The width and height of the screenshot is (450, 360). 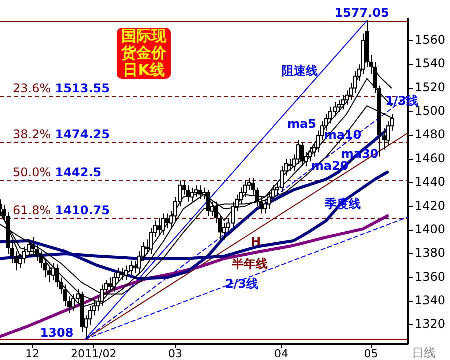 What do you see at coordinates (61, 211) in the screenshot?
I see `ref-line-label: 61.8% 1410.75` at bounding box center [61, 211].